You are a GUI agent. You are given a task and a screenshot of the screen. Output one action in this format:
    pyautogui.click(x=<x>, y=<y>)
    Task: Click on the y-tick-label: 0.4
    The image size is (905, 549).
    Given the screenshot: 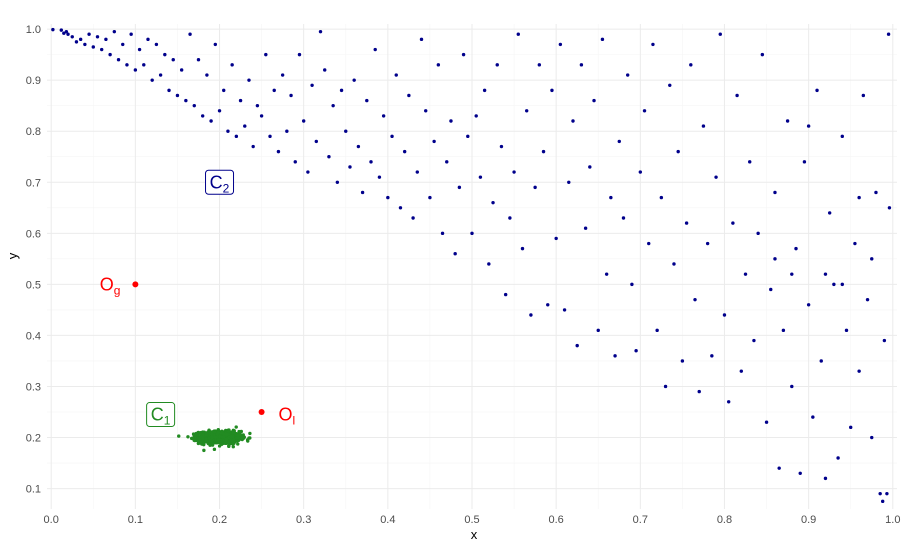 What is the action you would take?
    pyautogui.click(x=33, y=336)
    